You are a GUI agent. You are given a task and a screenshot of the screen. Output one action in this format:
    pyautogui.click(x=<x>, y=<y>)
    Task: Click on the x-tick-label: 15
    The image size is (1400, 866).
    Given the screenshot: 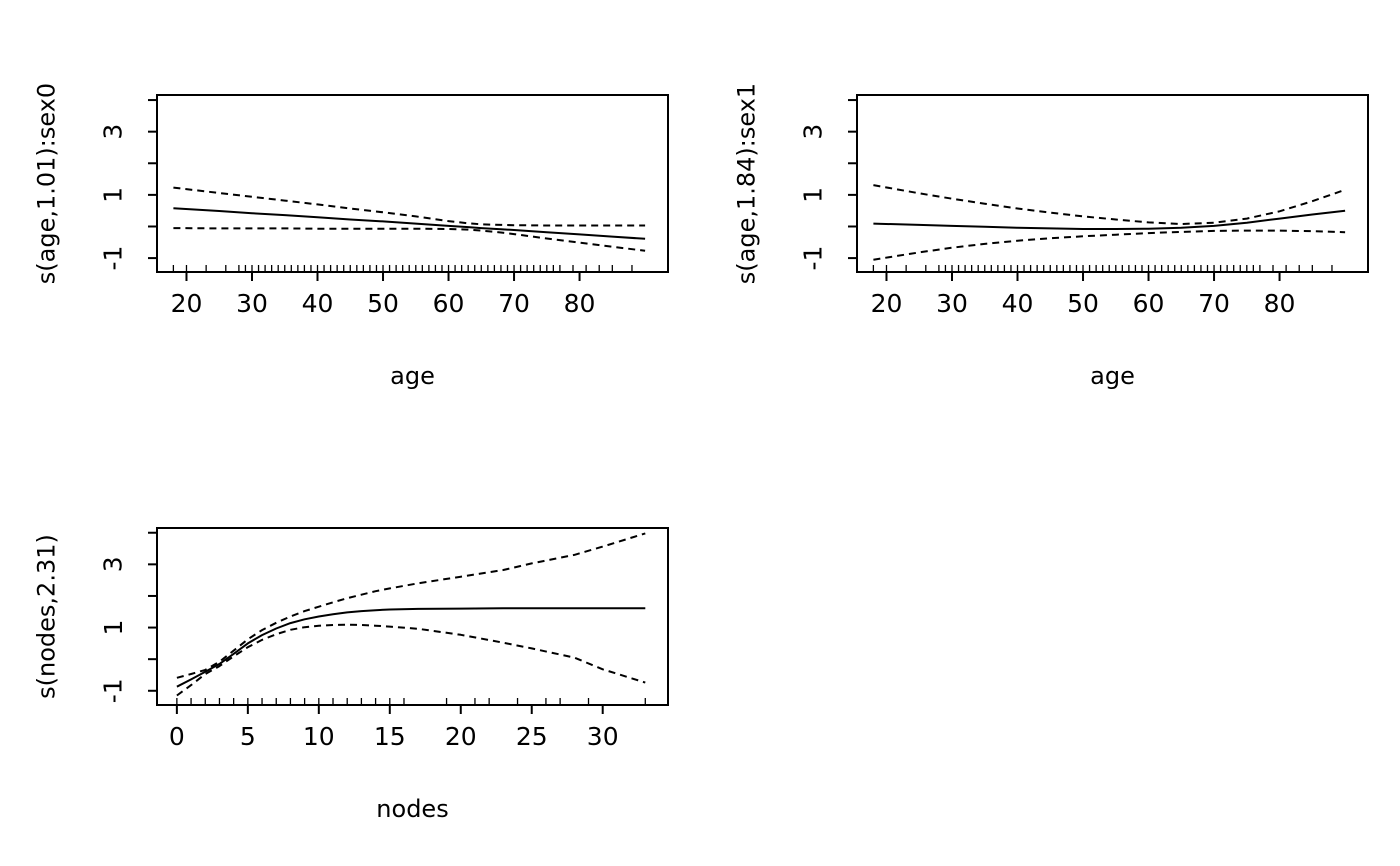 What is the action you would take?
    pyautogui.click(x=390, y=736)
    